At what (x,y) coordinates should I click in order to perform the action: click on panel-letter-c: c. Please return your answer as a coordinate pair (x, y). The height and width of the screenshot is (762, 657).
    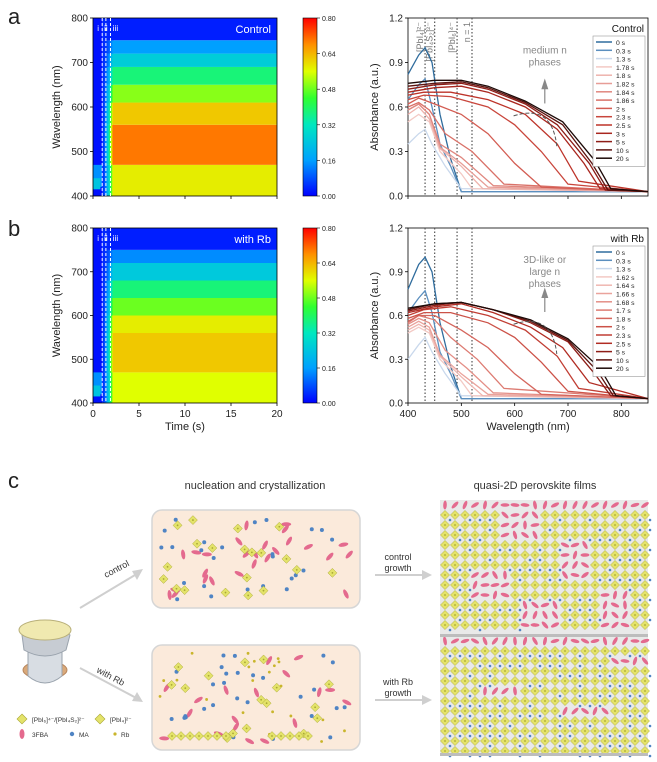
    Looking at the image, I should click on (13, 480).